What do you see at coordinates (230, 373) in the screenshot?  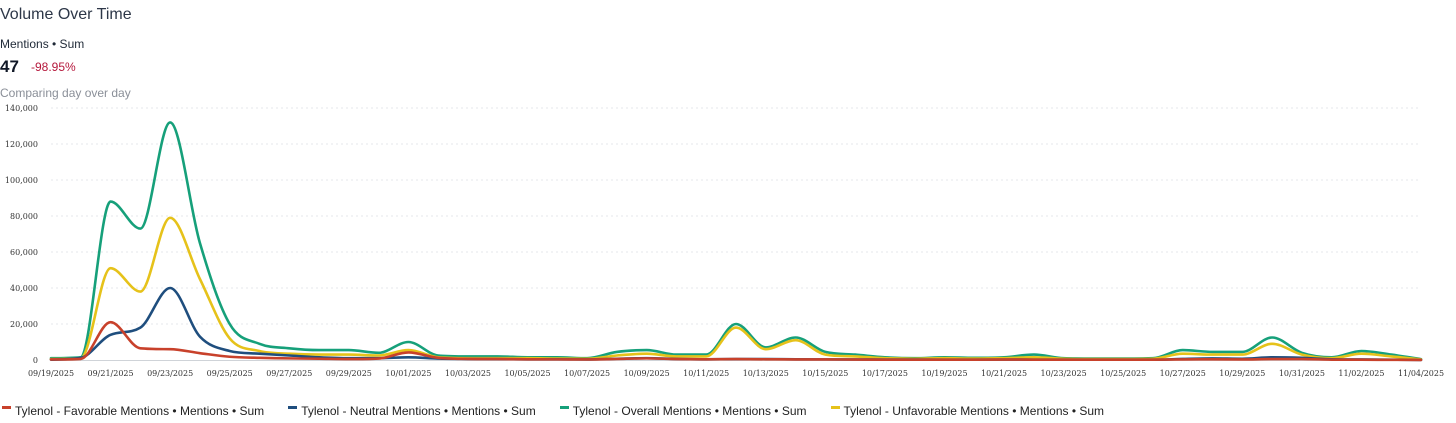 I see `x-tick-label: 09/25/2025` at bounding box center [230, 373].